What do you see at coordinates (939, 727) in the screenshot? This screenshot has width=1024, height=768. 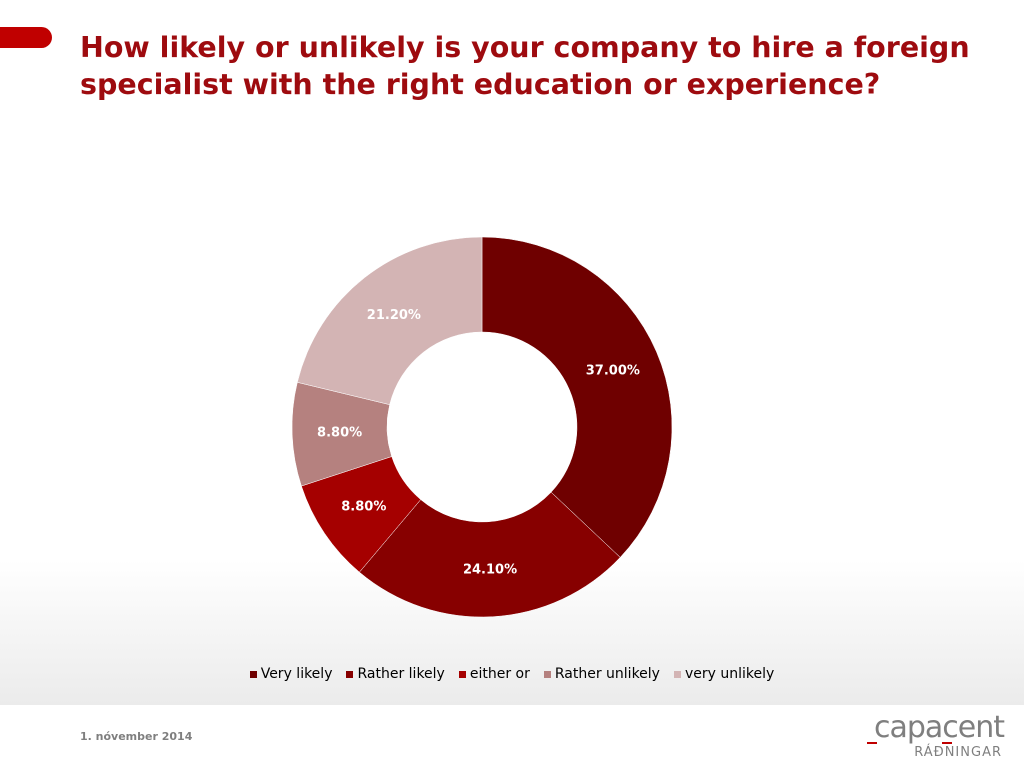 I see `logo-wordmark: capacent` at bounding box center [939, 727].